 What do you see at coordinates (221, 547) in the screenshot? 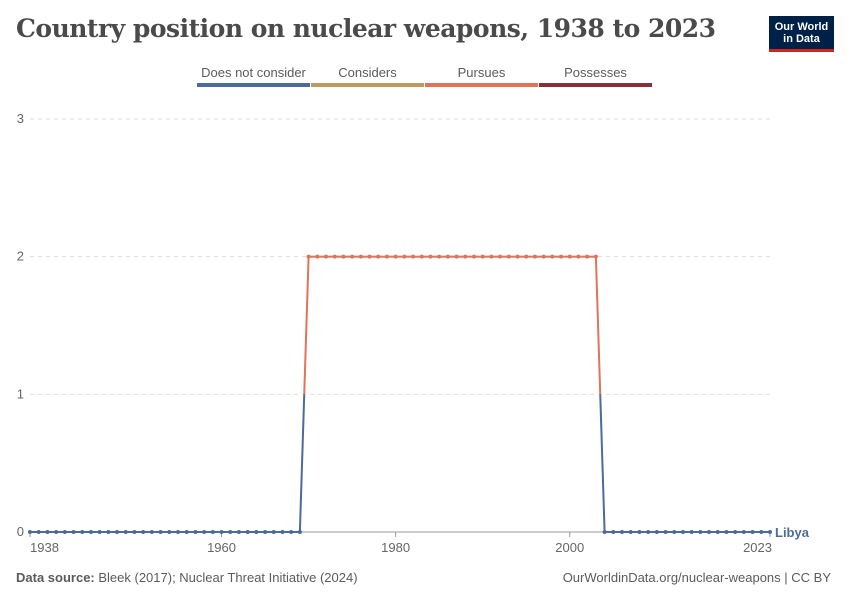
I see `x-tick-label: 1960` at bounding box center [221, 547].